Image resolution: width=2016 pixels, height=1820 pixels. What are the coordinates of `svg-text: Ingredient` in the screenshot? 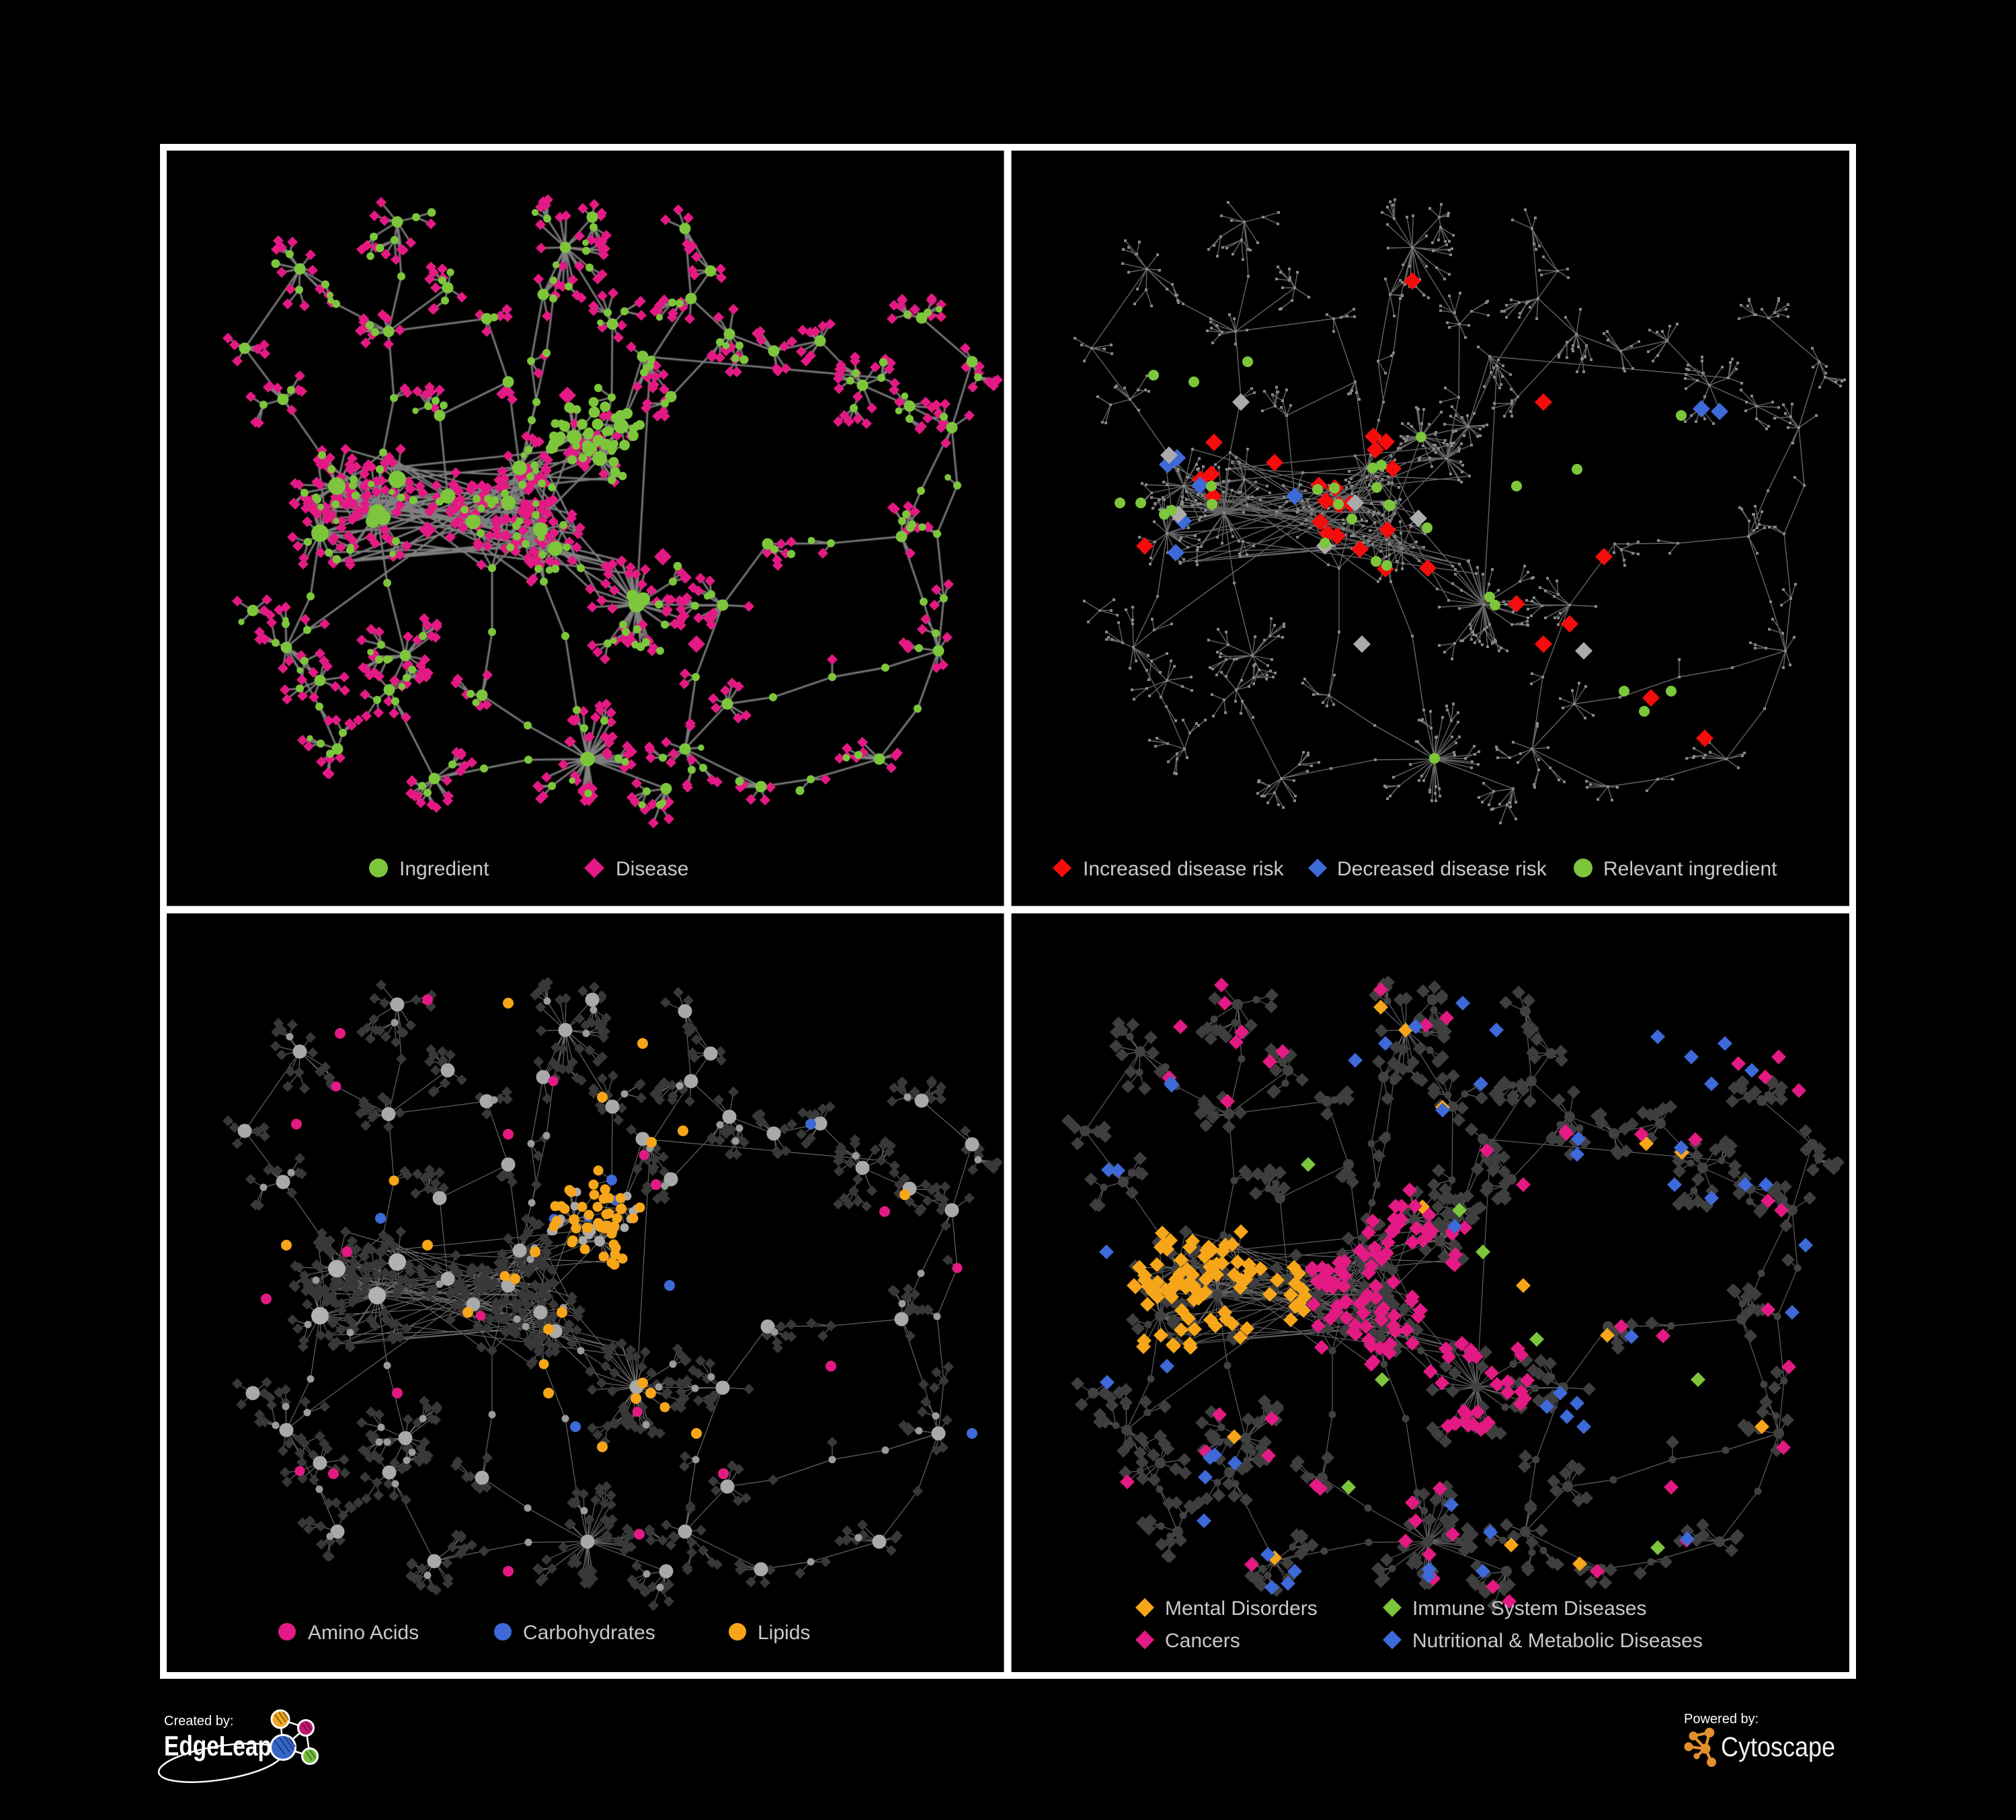 It's located at (444, 869).